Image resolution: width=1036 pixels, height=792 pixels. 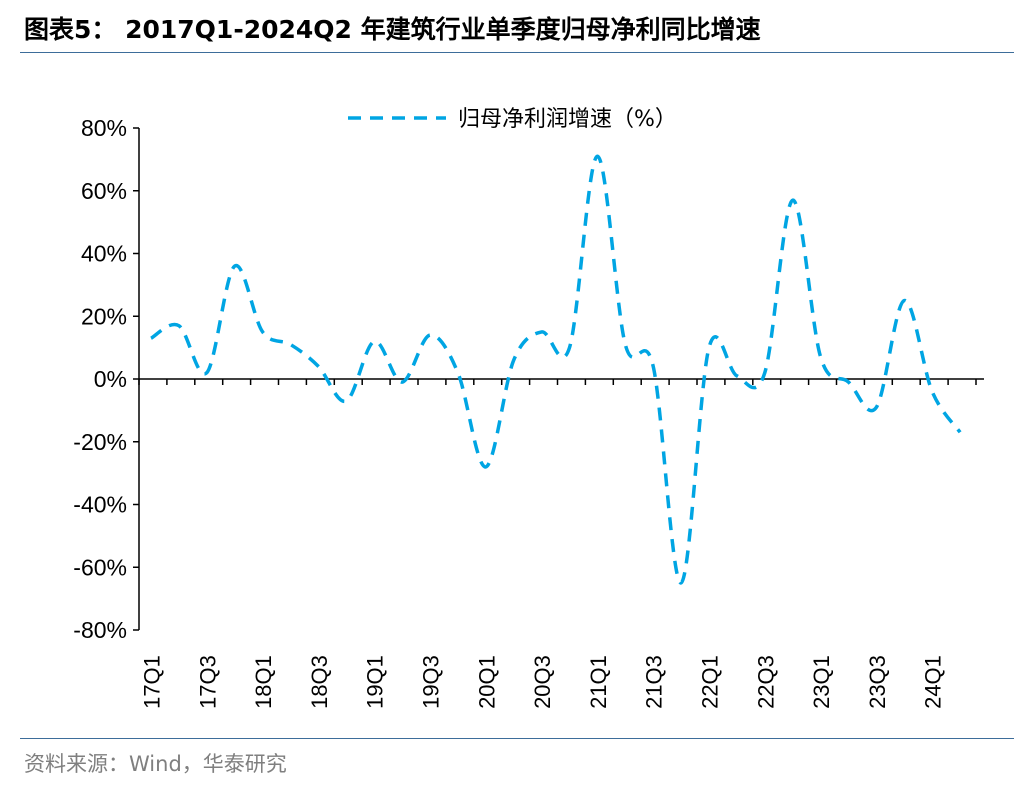 What do you see at coordinates (392, 29) in the screenshot?
I see `figure-title: 图表5： 2017Q1-2024Q2 年建筑行业单季度归母净利同比增速` at bounding box center [392, 29].